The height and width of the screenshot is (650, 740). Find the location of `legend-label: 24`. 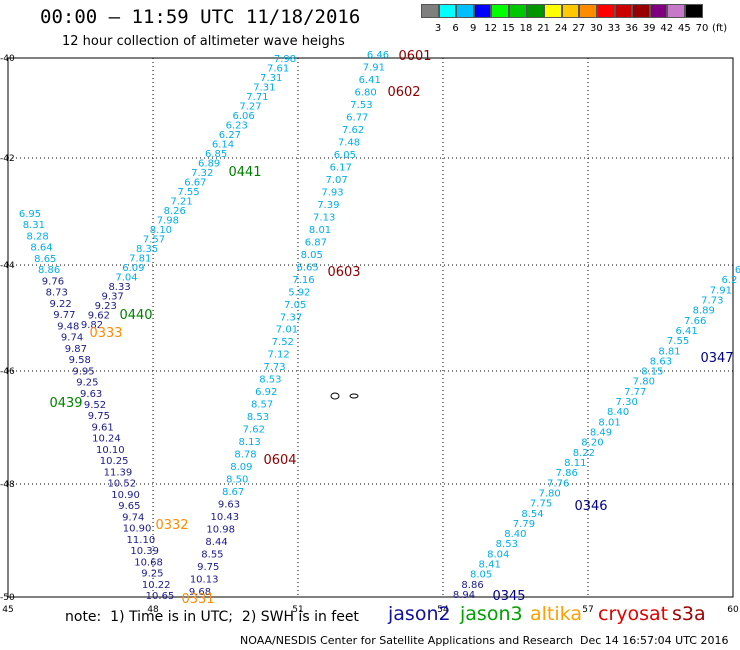

legend-label: 24 is located at coordinates (561, 28).